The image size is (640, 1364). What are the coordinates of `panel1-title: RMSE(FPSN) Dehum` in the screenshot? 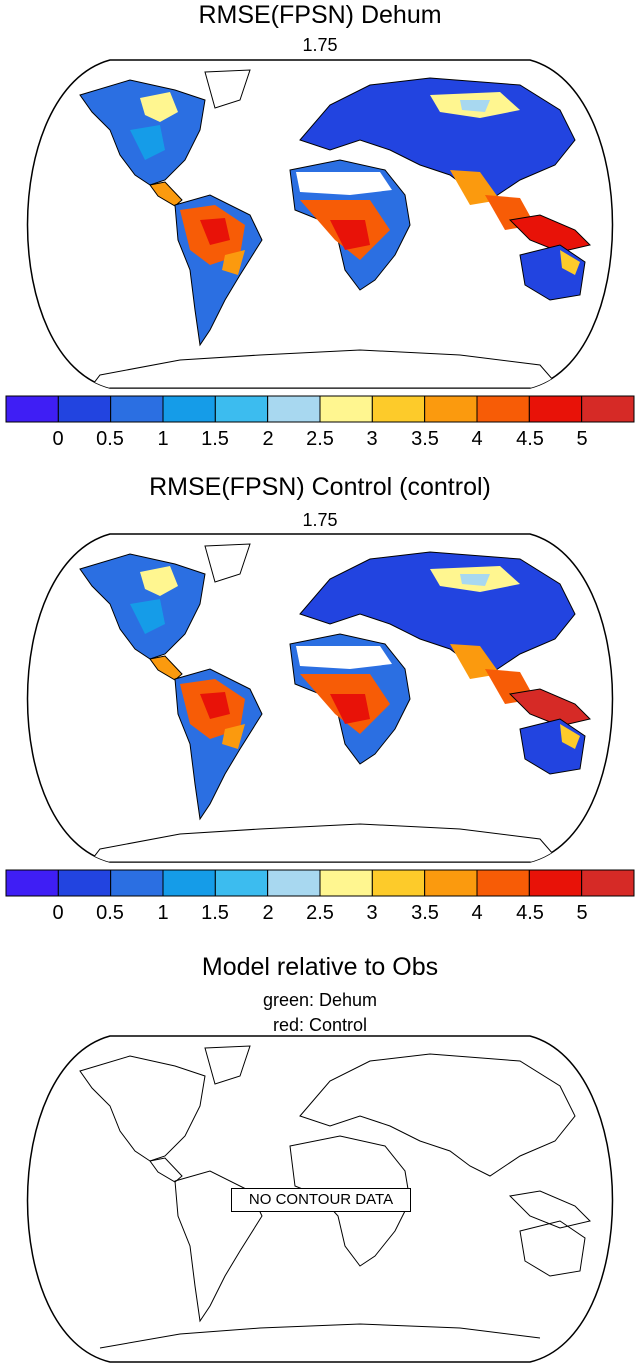 It's located at (320, 15).